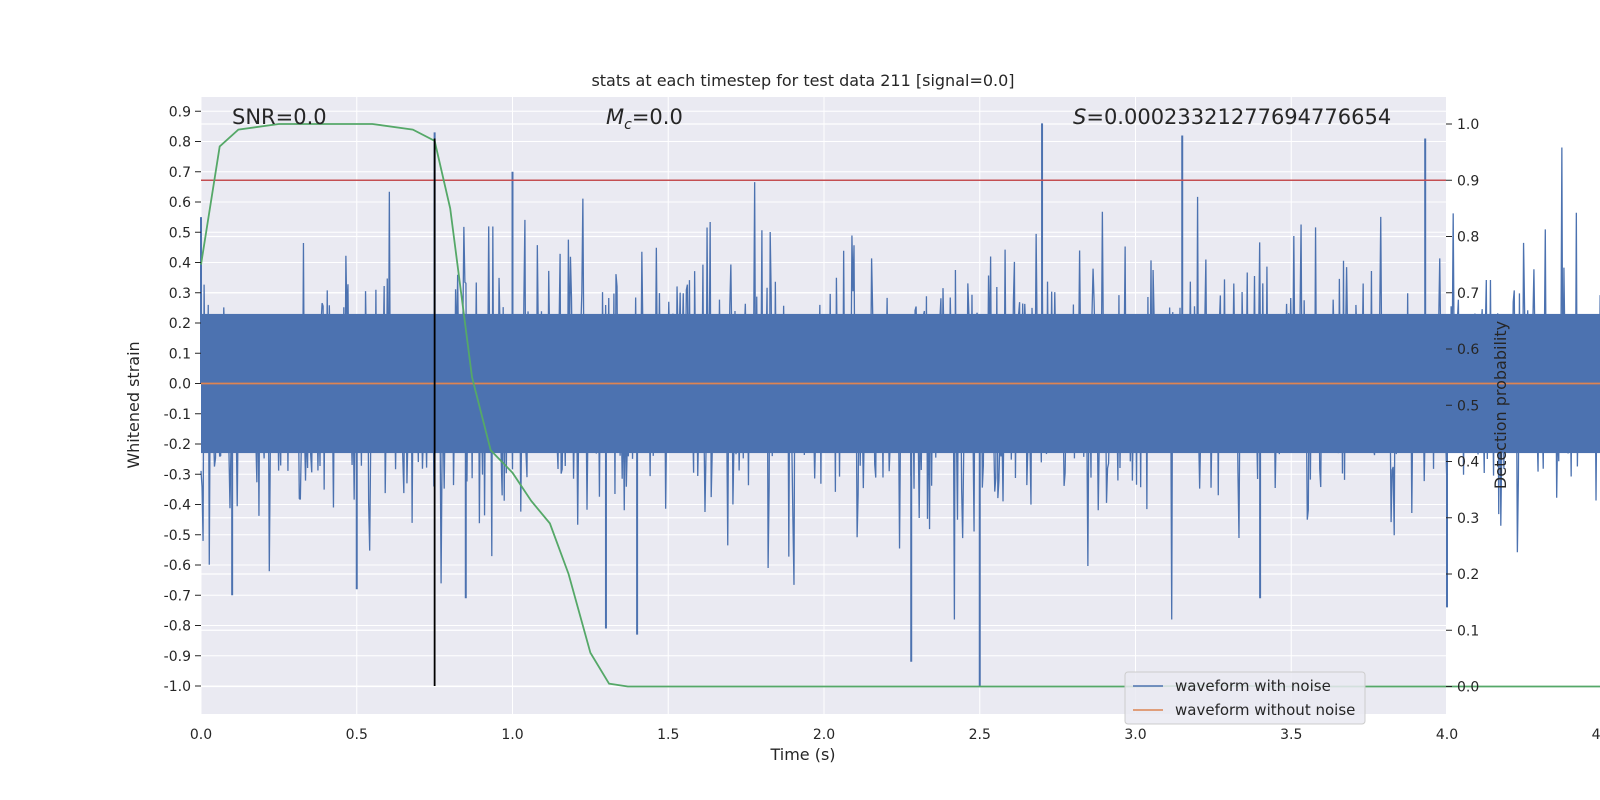  I want to click on y-axis-label: Whitened strain, so click(133, 404).